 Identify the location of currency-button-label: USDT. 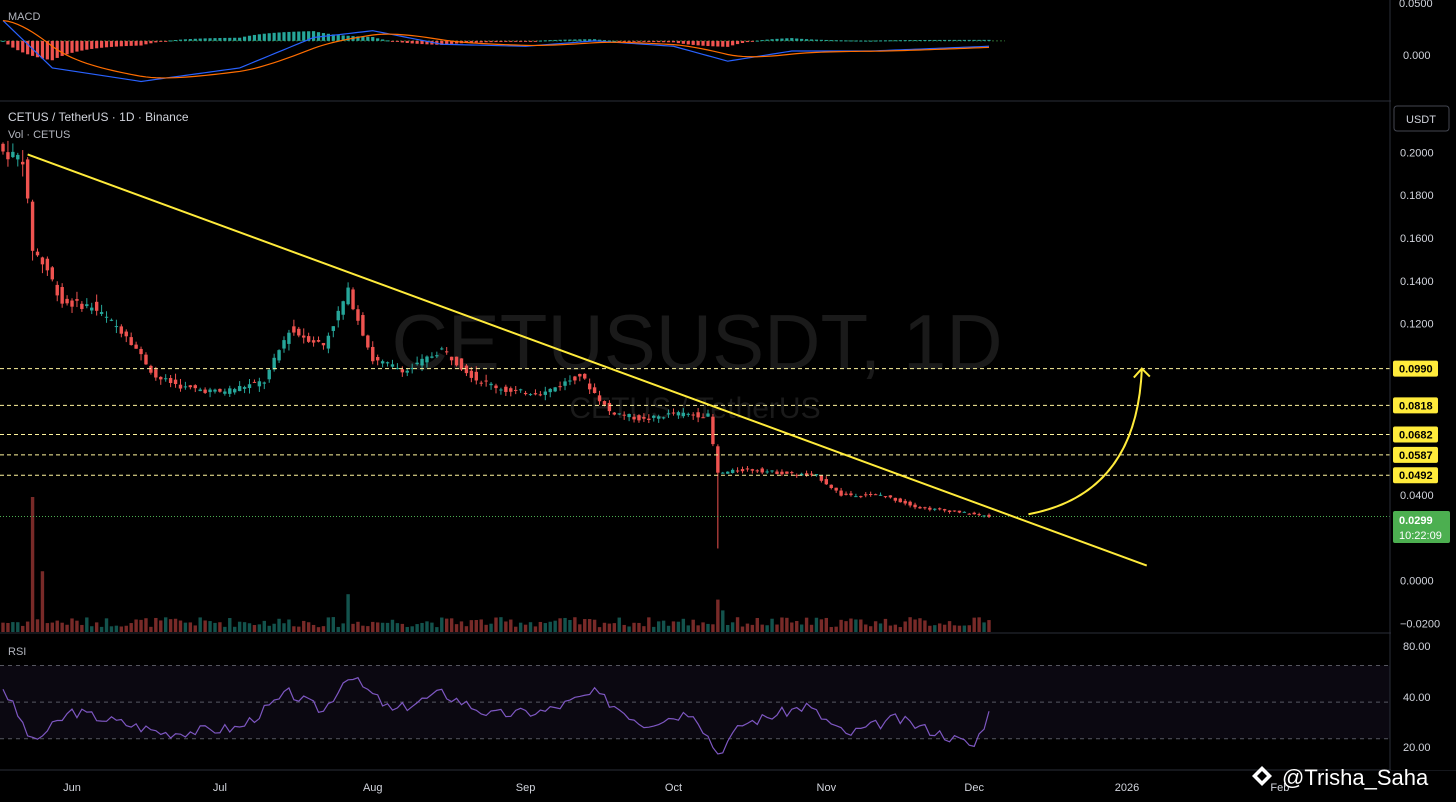
(1421, 120).